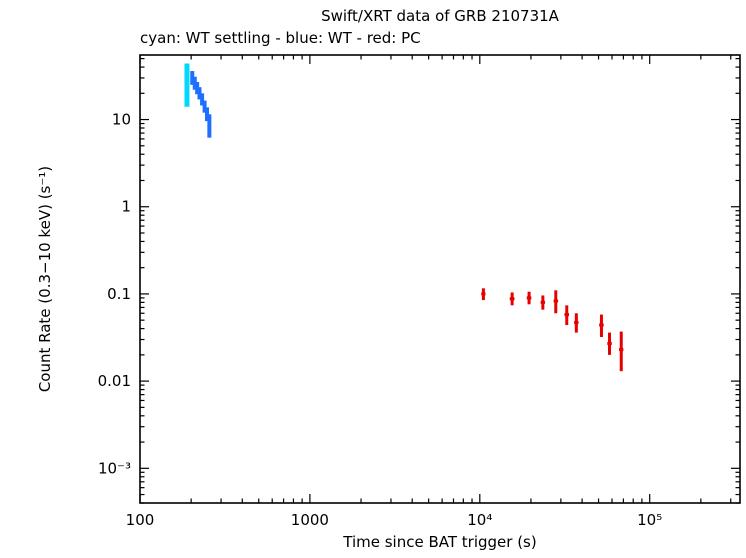 This screenshot has height=558, width=746. What do you see at coordinates (440, 542) in the screenshot?
I see `x-axis-title: Time since BAT trigger (s)` at bounding box center [440, 542].